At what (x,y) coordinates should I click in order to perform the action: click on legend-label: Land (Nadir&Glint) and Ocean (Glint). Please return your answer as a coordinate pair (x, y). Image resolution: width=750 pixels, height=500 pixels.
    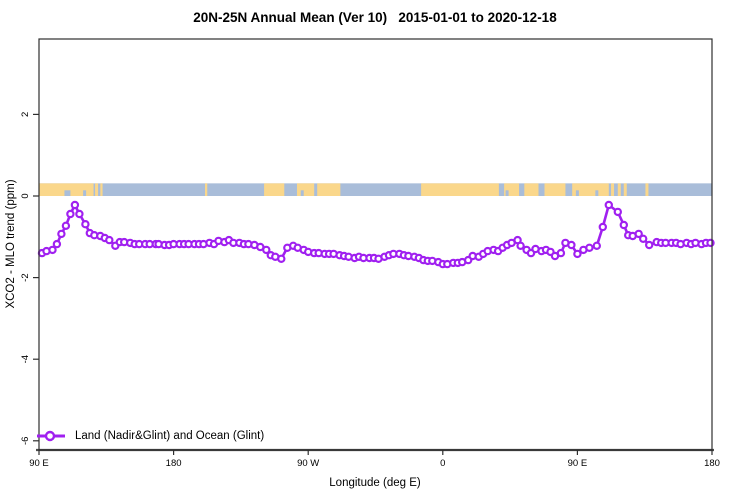
    Looking at the image, I should click on (170, 436).